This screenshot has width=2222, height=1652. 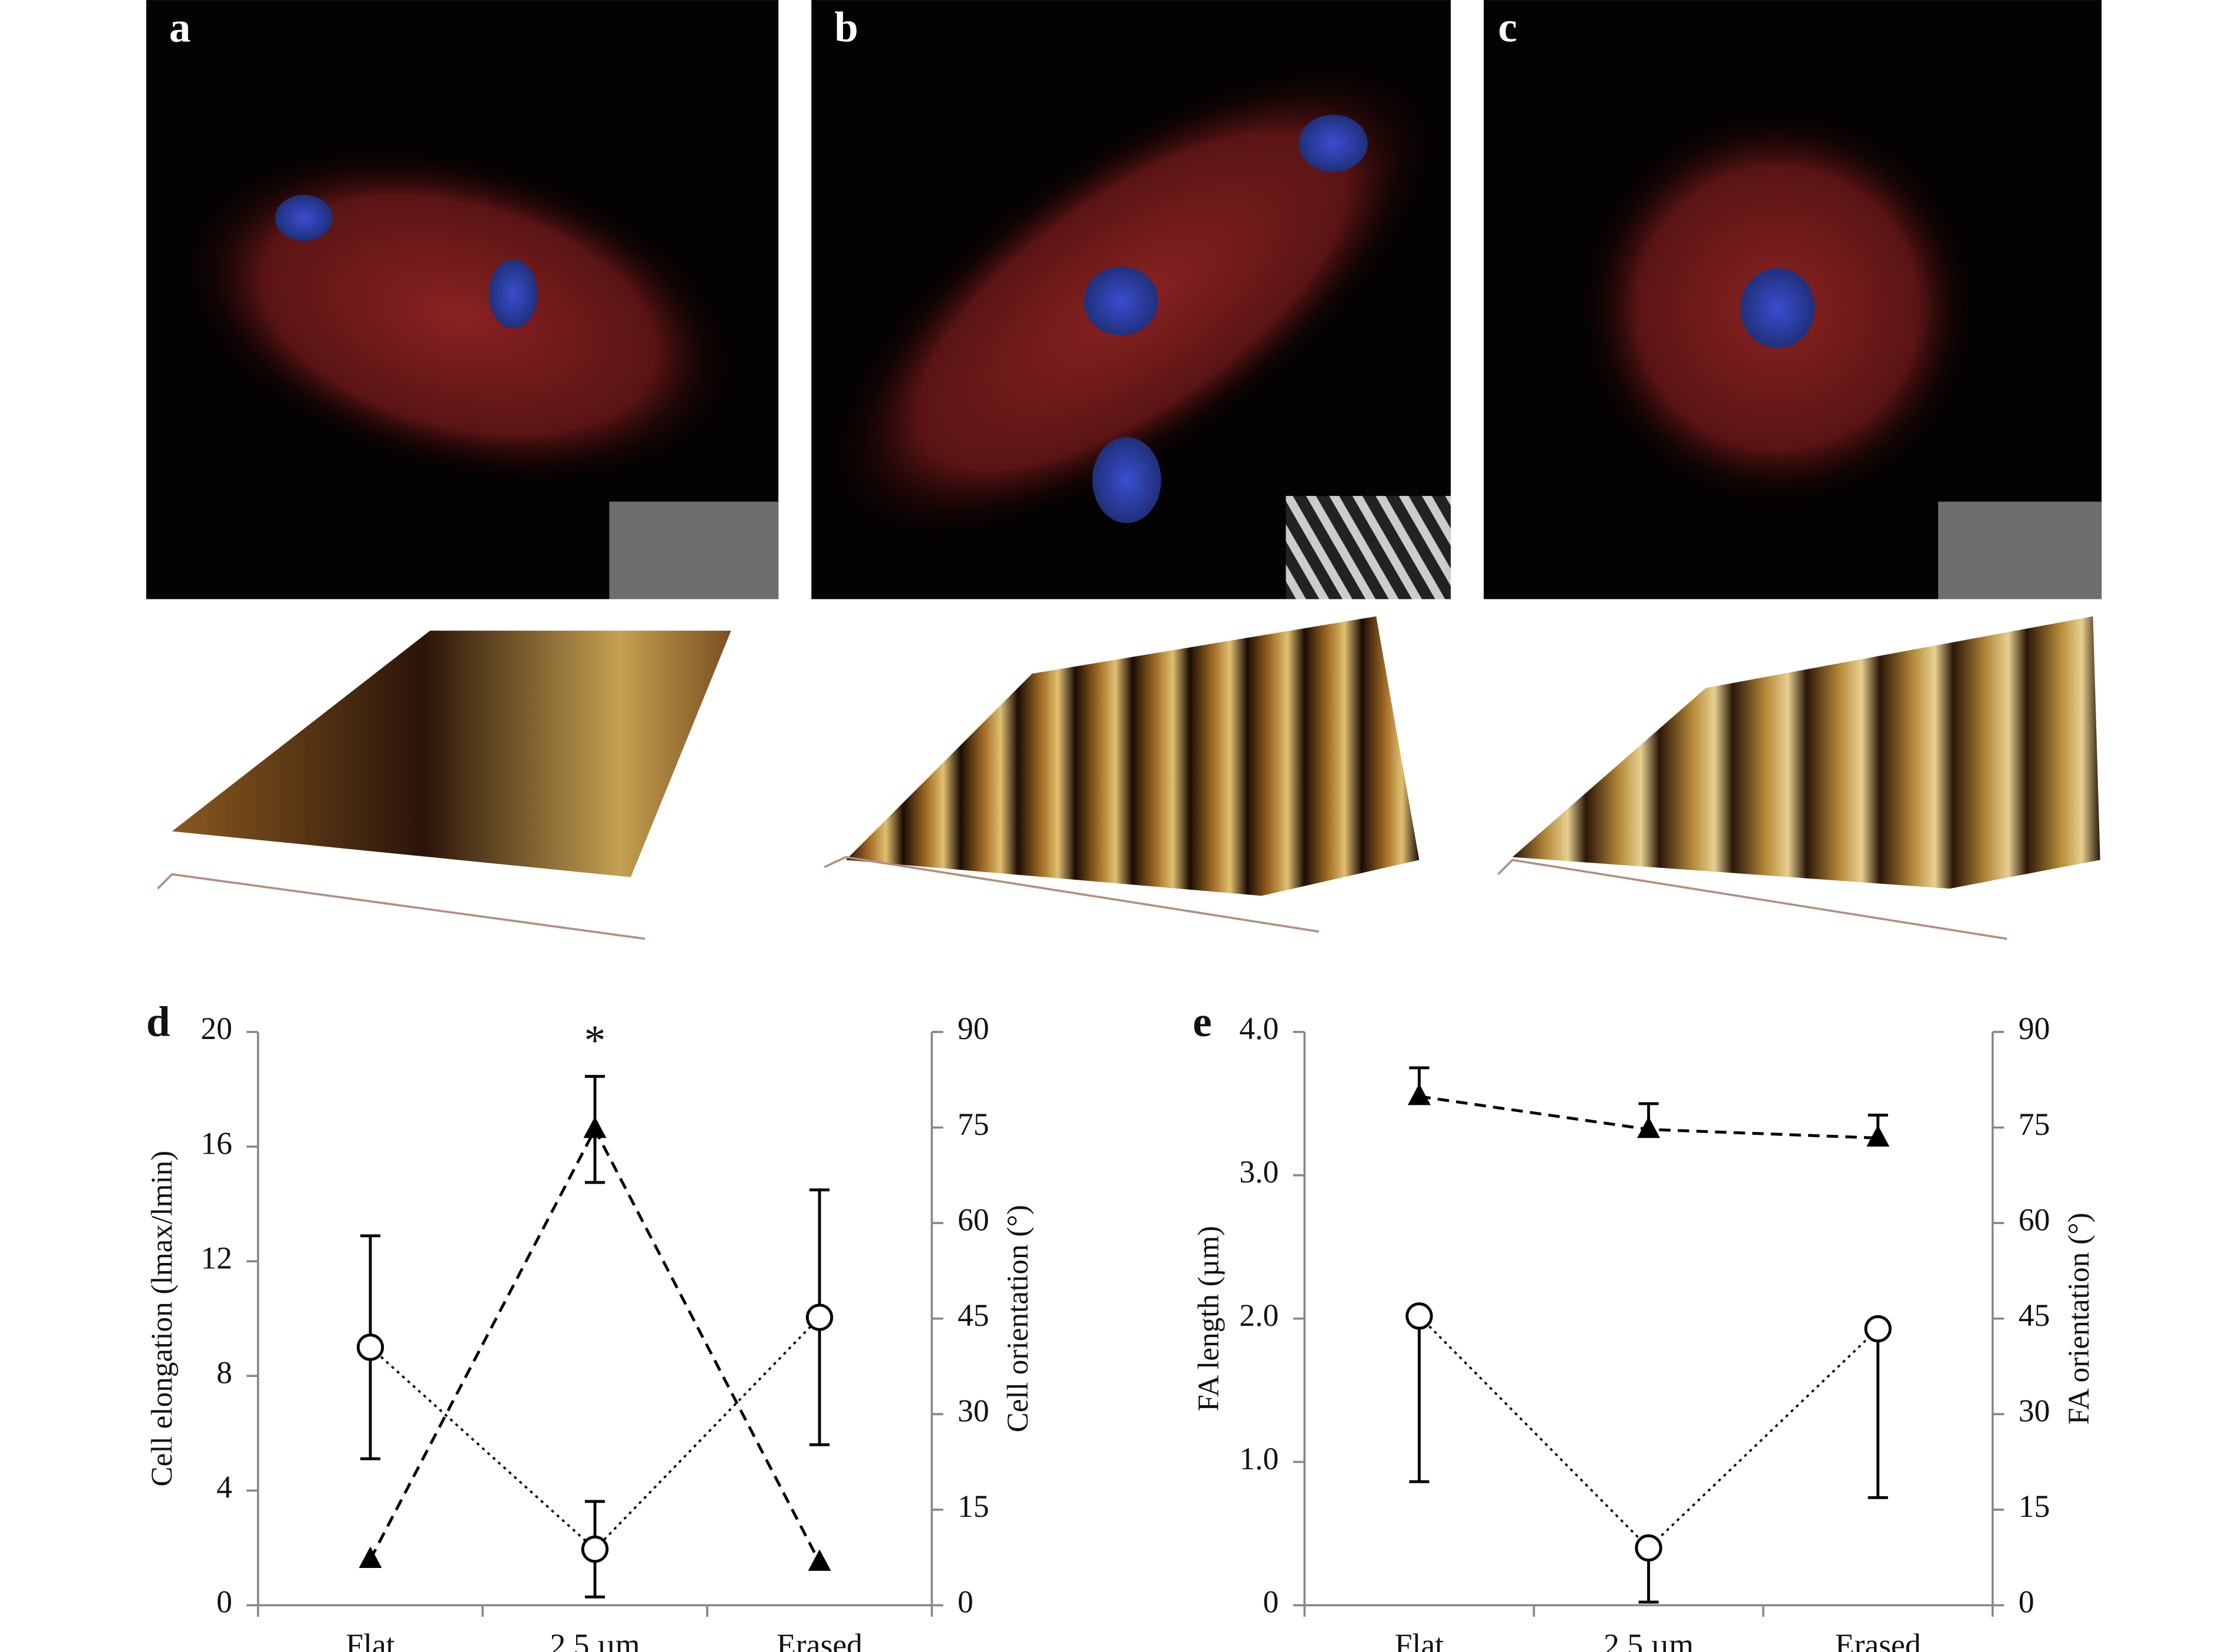 What do you see at coordinates (1259, 1171) in the screenshot?
I see `y-tick-label: 3.0` at bounding box center [1259, 1171].